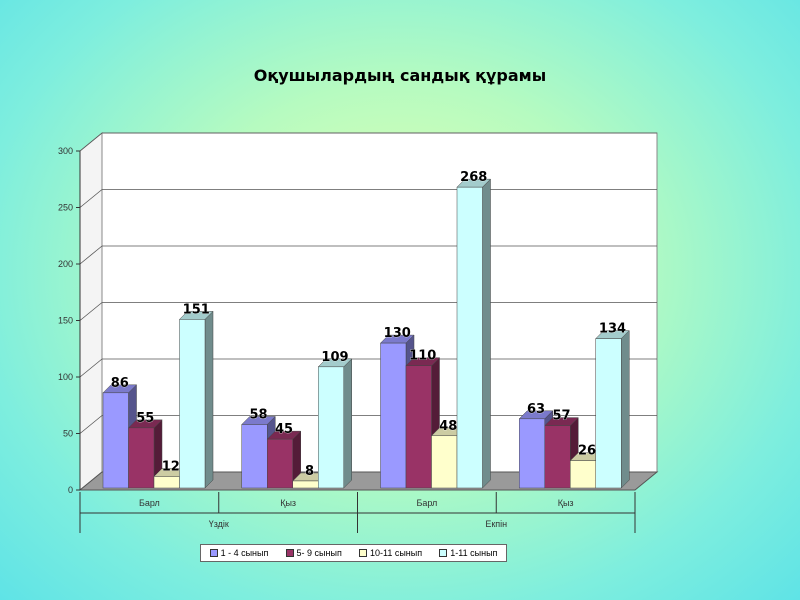 The width and height of the screenshot is (800, 600). I want to click on data-label: 58, so click(258, 414).